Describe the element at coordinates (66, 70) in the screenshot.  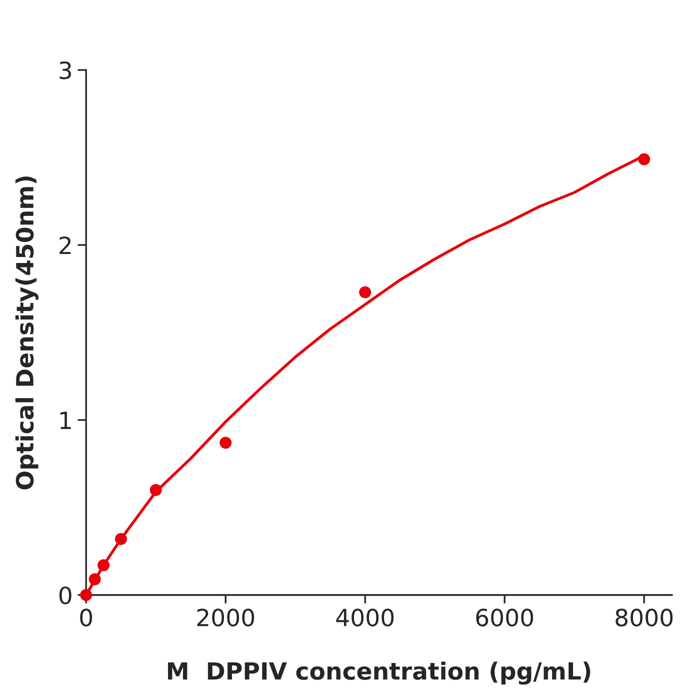
I see `y-tick-label: 3` at that location.